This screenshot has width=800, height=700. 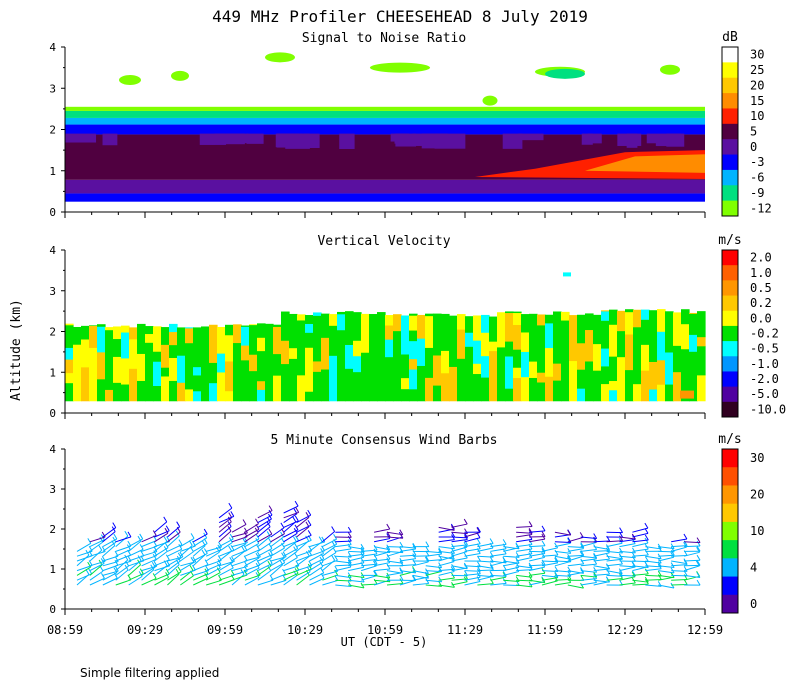 I want to click on colorbar-label: 25, so click(x=757, y=70).